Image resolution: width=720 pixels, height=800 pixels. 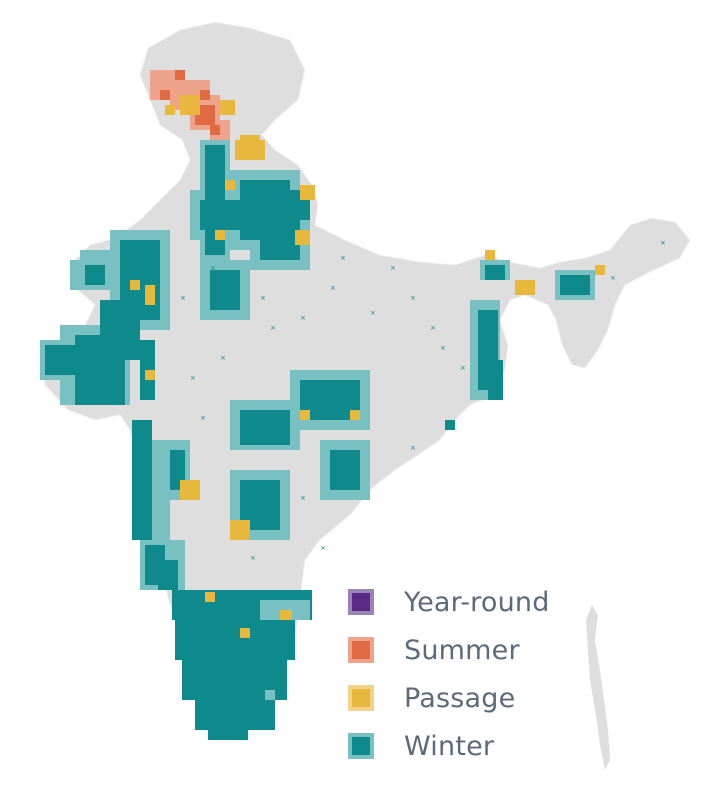 I want to click on legend-item-passage: Passage, so click(x=498, y=698).